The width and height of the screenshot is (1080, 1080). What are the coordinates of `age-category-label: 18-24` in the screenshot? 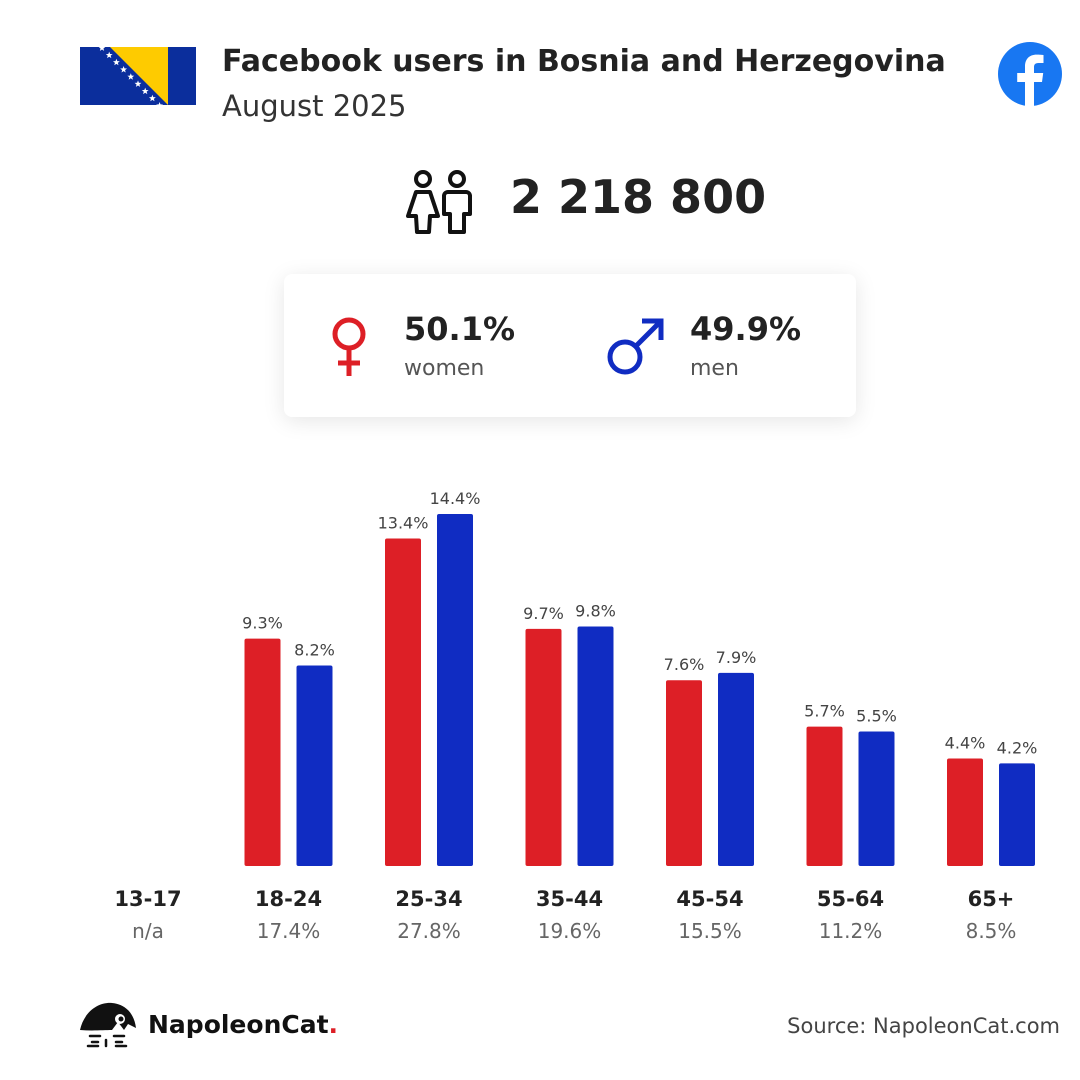 It's located at (288, 899).